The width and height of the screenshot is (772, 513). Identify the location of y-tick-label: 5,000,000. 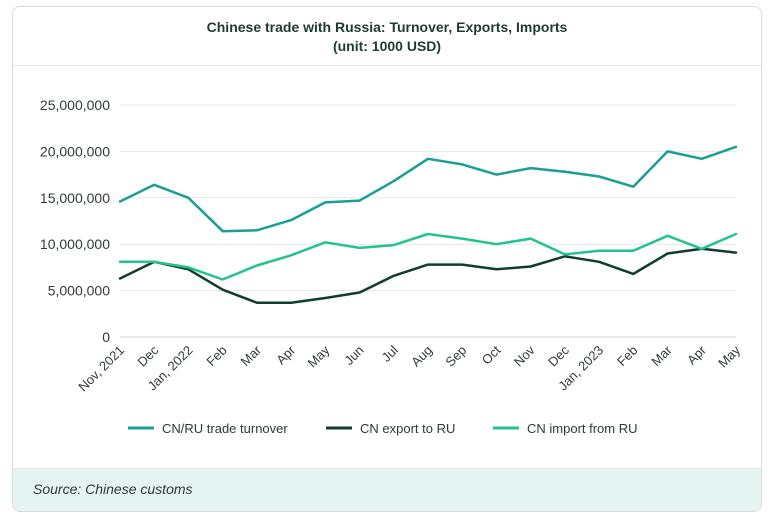
(79, 291).